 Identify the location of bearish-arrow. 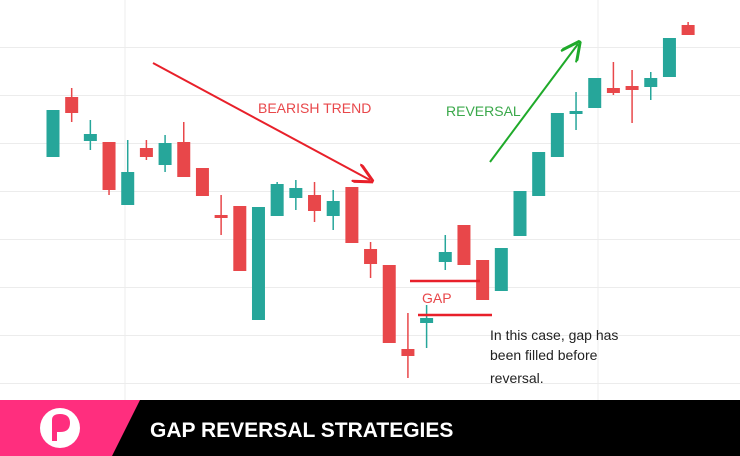
(261, 121).